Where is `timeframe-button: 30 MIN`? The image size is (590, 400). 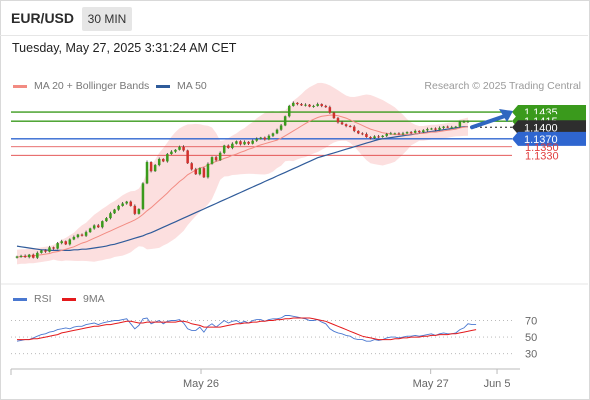 timeframe-button: 30 MIN is located at coordinates (107, 19).